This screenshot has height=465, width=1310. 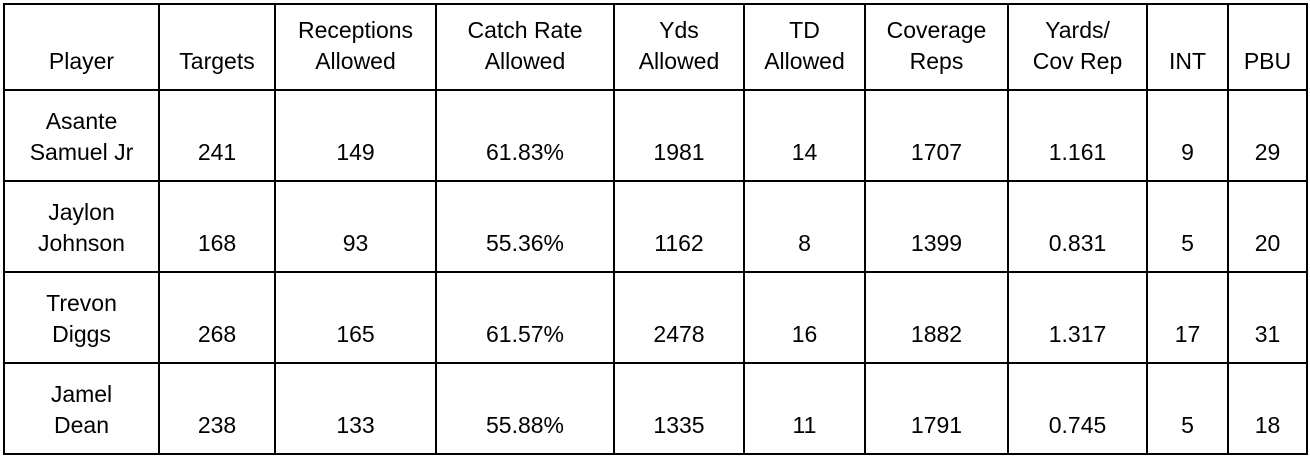 What do you see at coordinates (81, 47) in the screenshot?
I see `header-player: Player` at bounding box center [81, 47].